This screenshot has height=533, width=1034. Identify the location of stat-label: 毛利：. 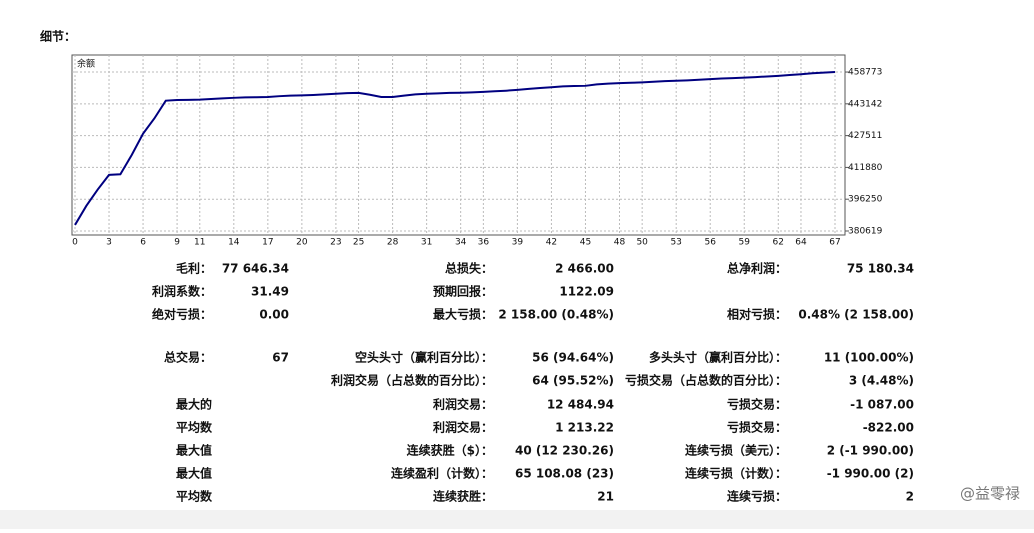
(194, 268).